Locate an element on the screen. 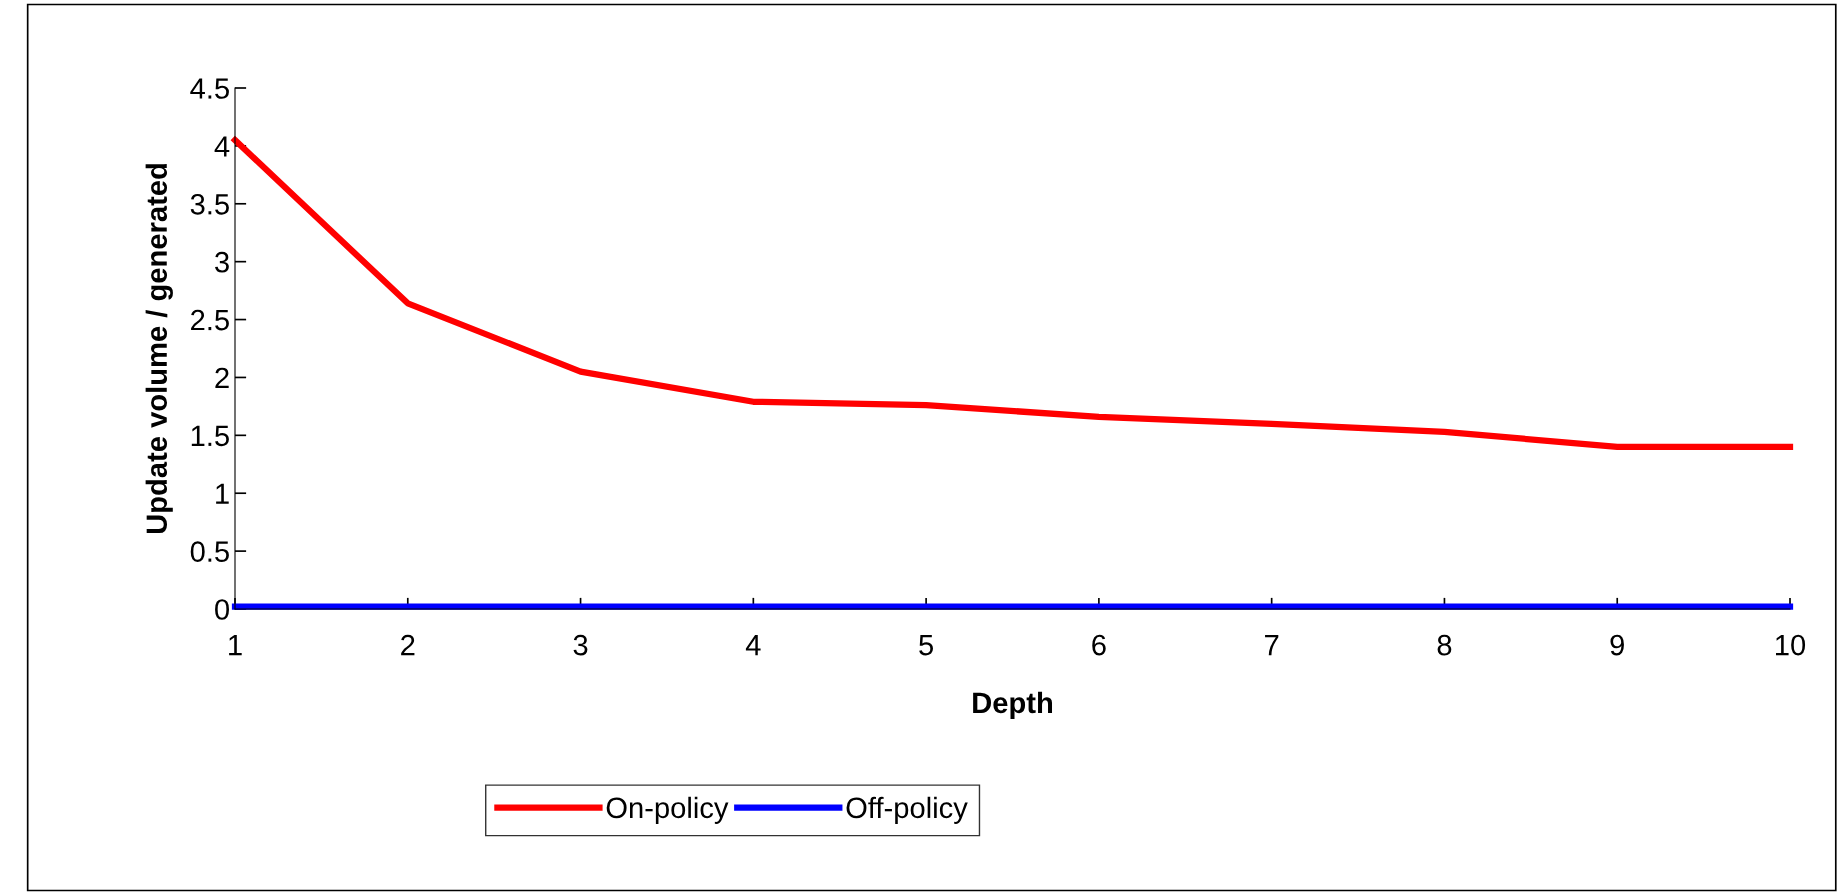 The image size is (1845, 895). y-tick-label: 4.5 is located at coordinates (209, 88).